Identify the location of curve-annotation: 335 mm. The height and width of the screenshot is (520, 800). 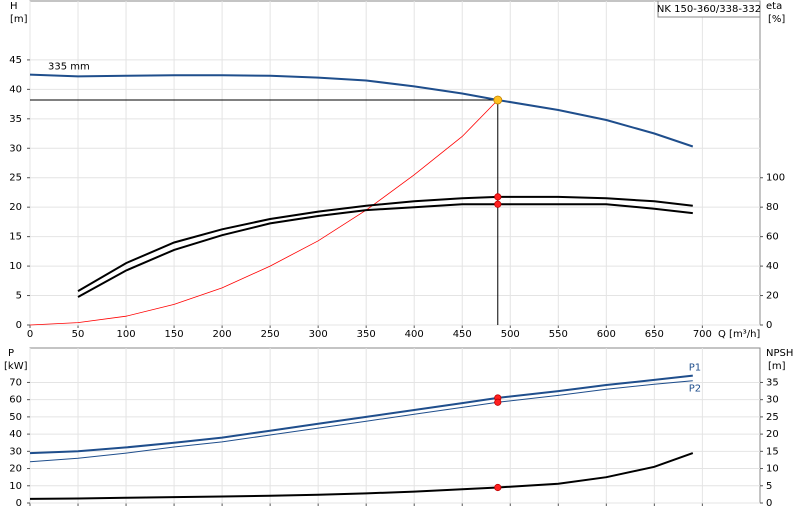
(69, 67).